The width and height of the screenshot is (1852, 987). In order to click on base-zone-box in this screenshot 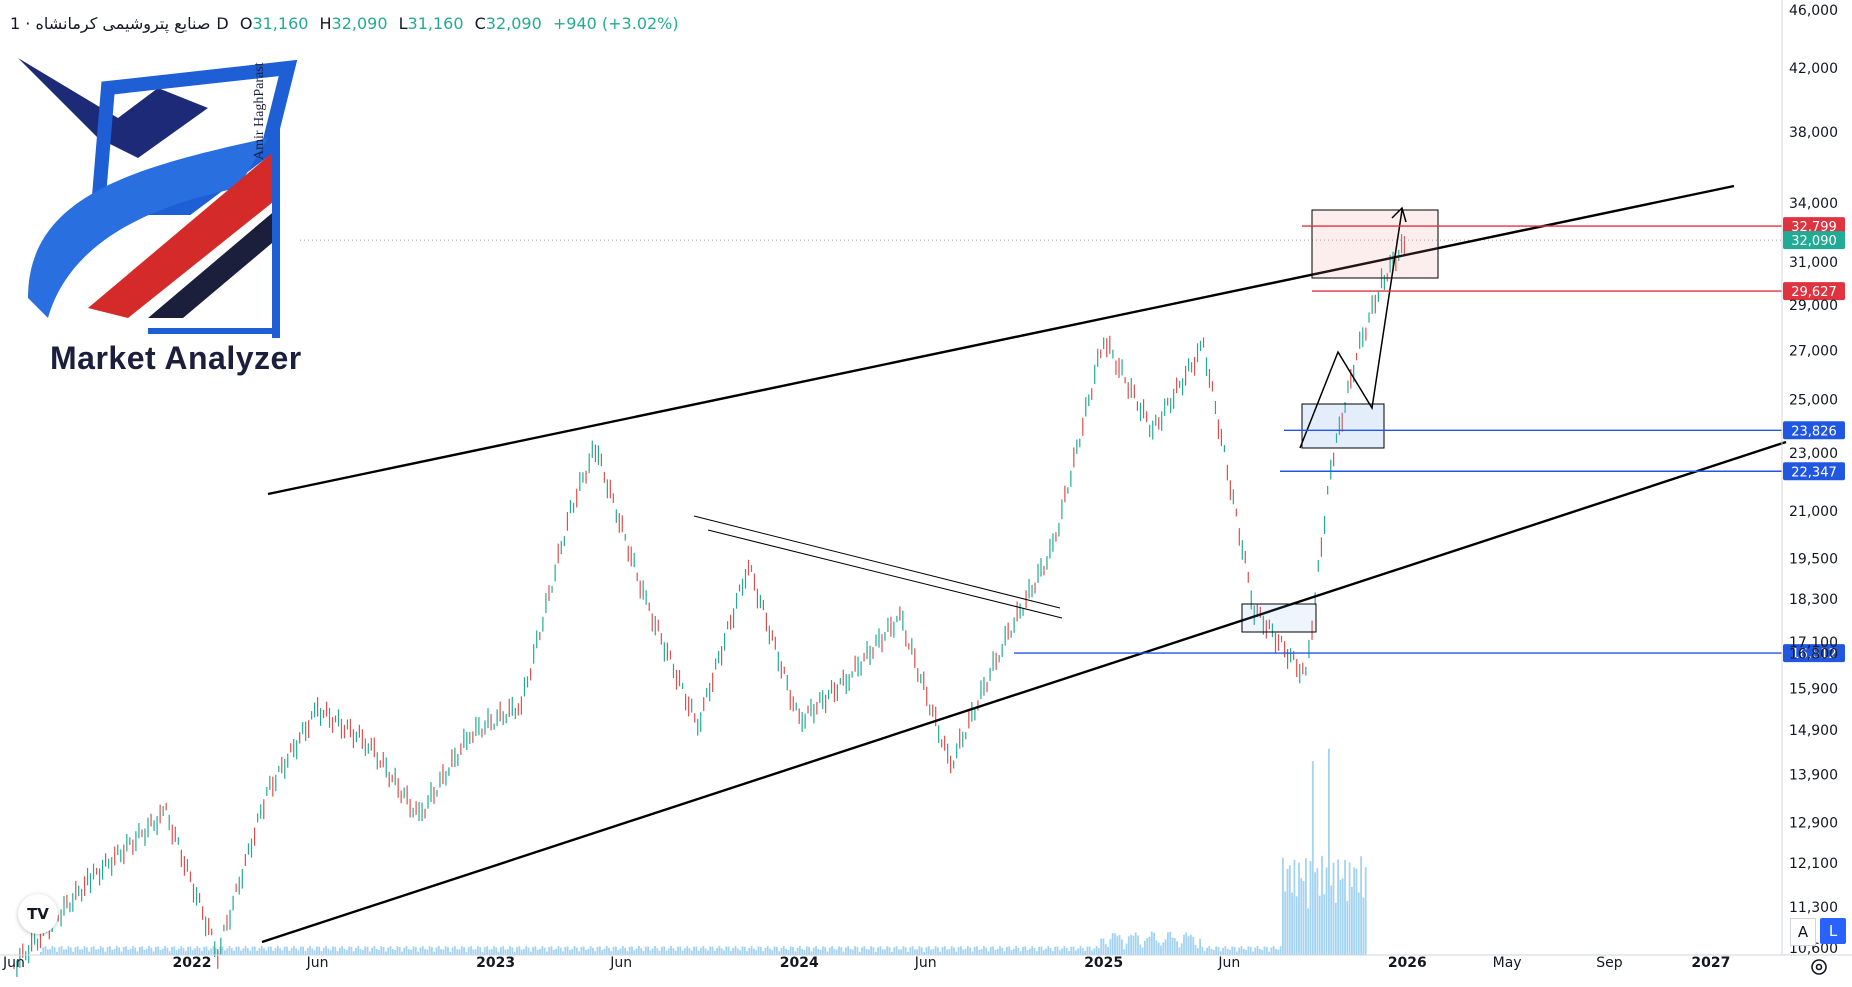, I will do `click(1279, 618)`.